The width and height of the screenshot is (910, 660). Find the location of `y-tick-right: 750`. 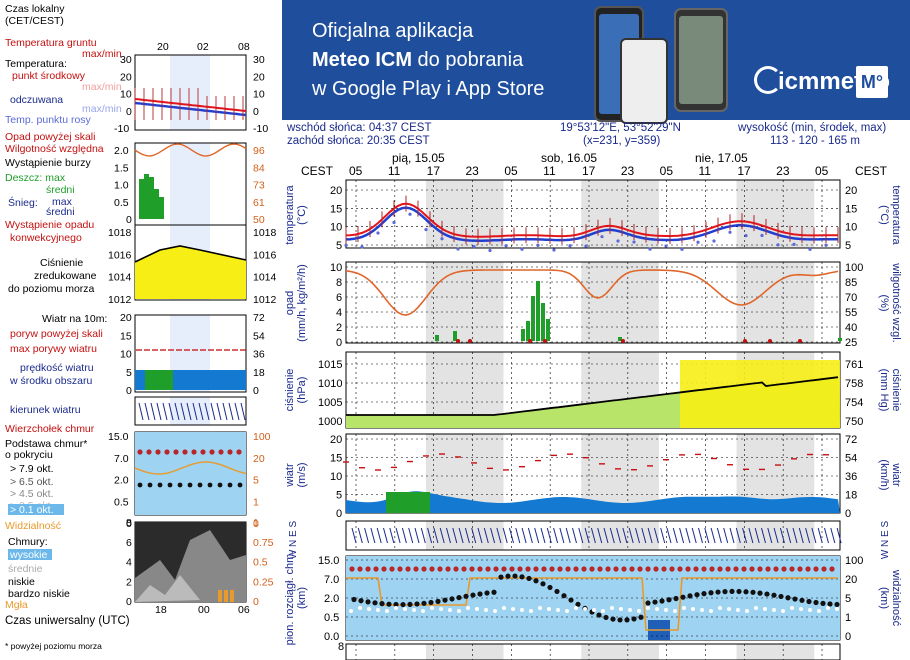

y-tick-right: 750 is located at coordinates (854, 422).